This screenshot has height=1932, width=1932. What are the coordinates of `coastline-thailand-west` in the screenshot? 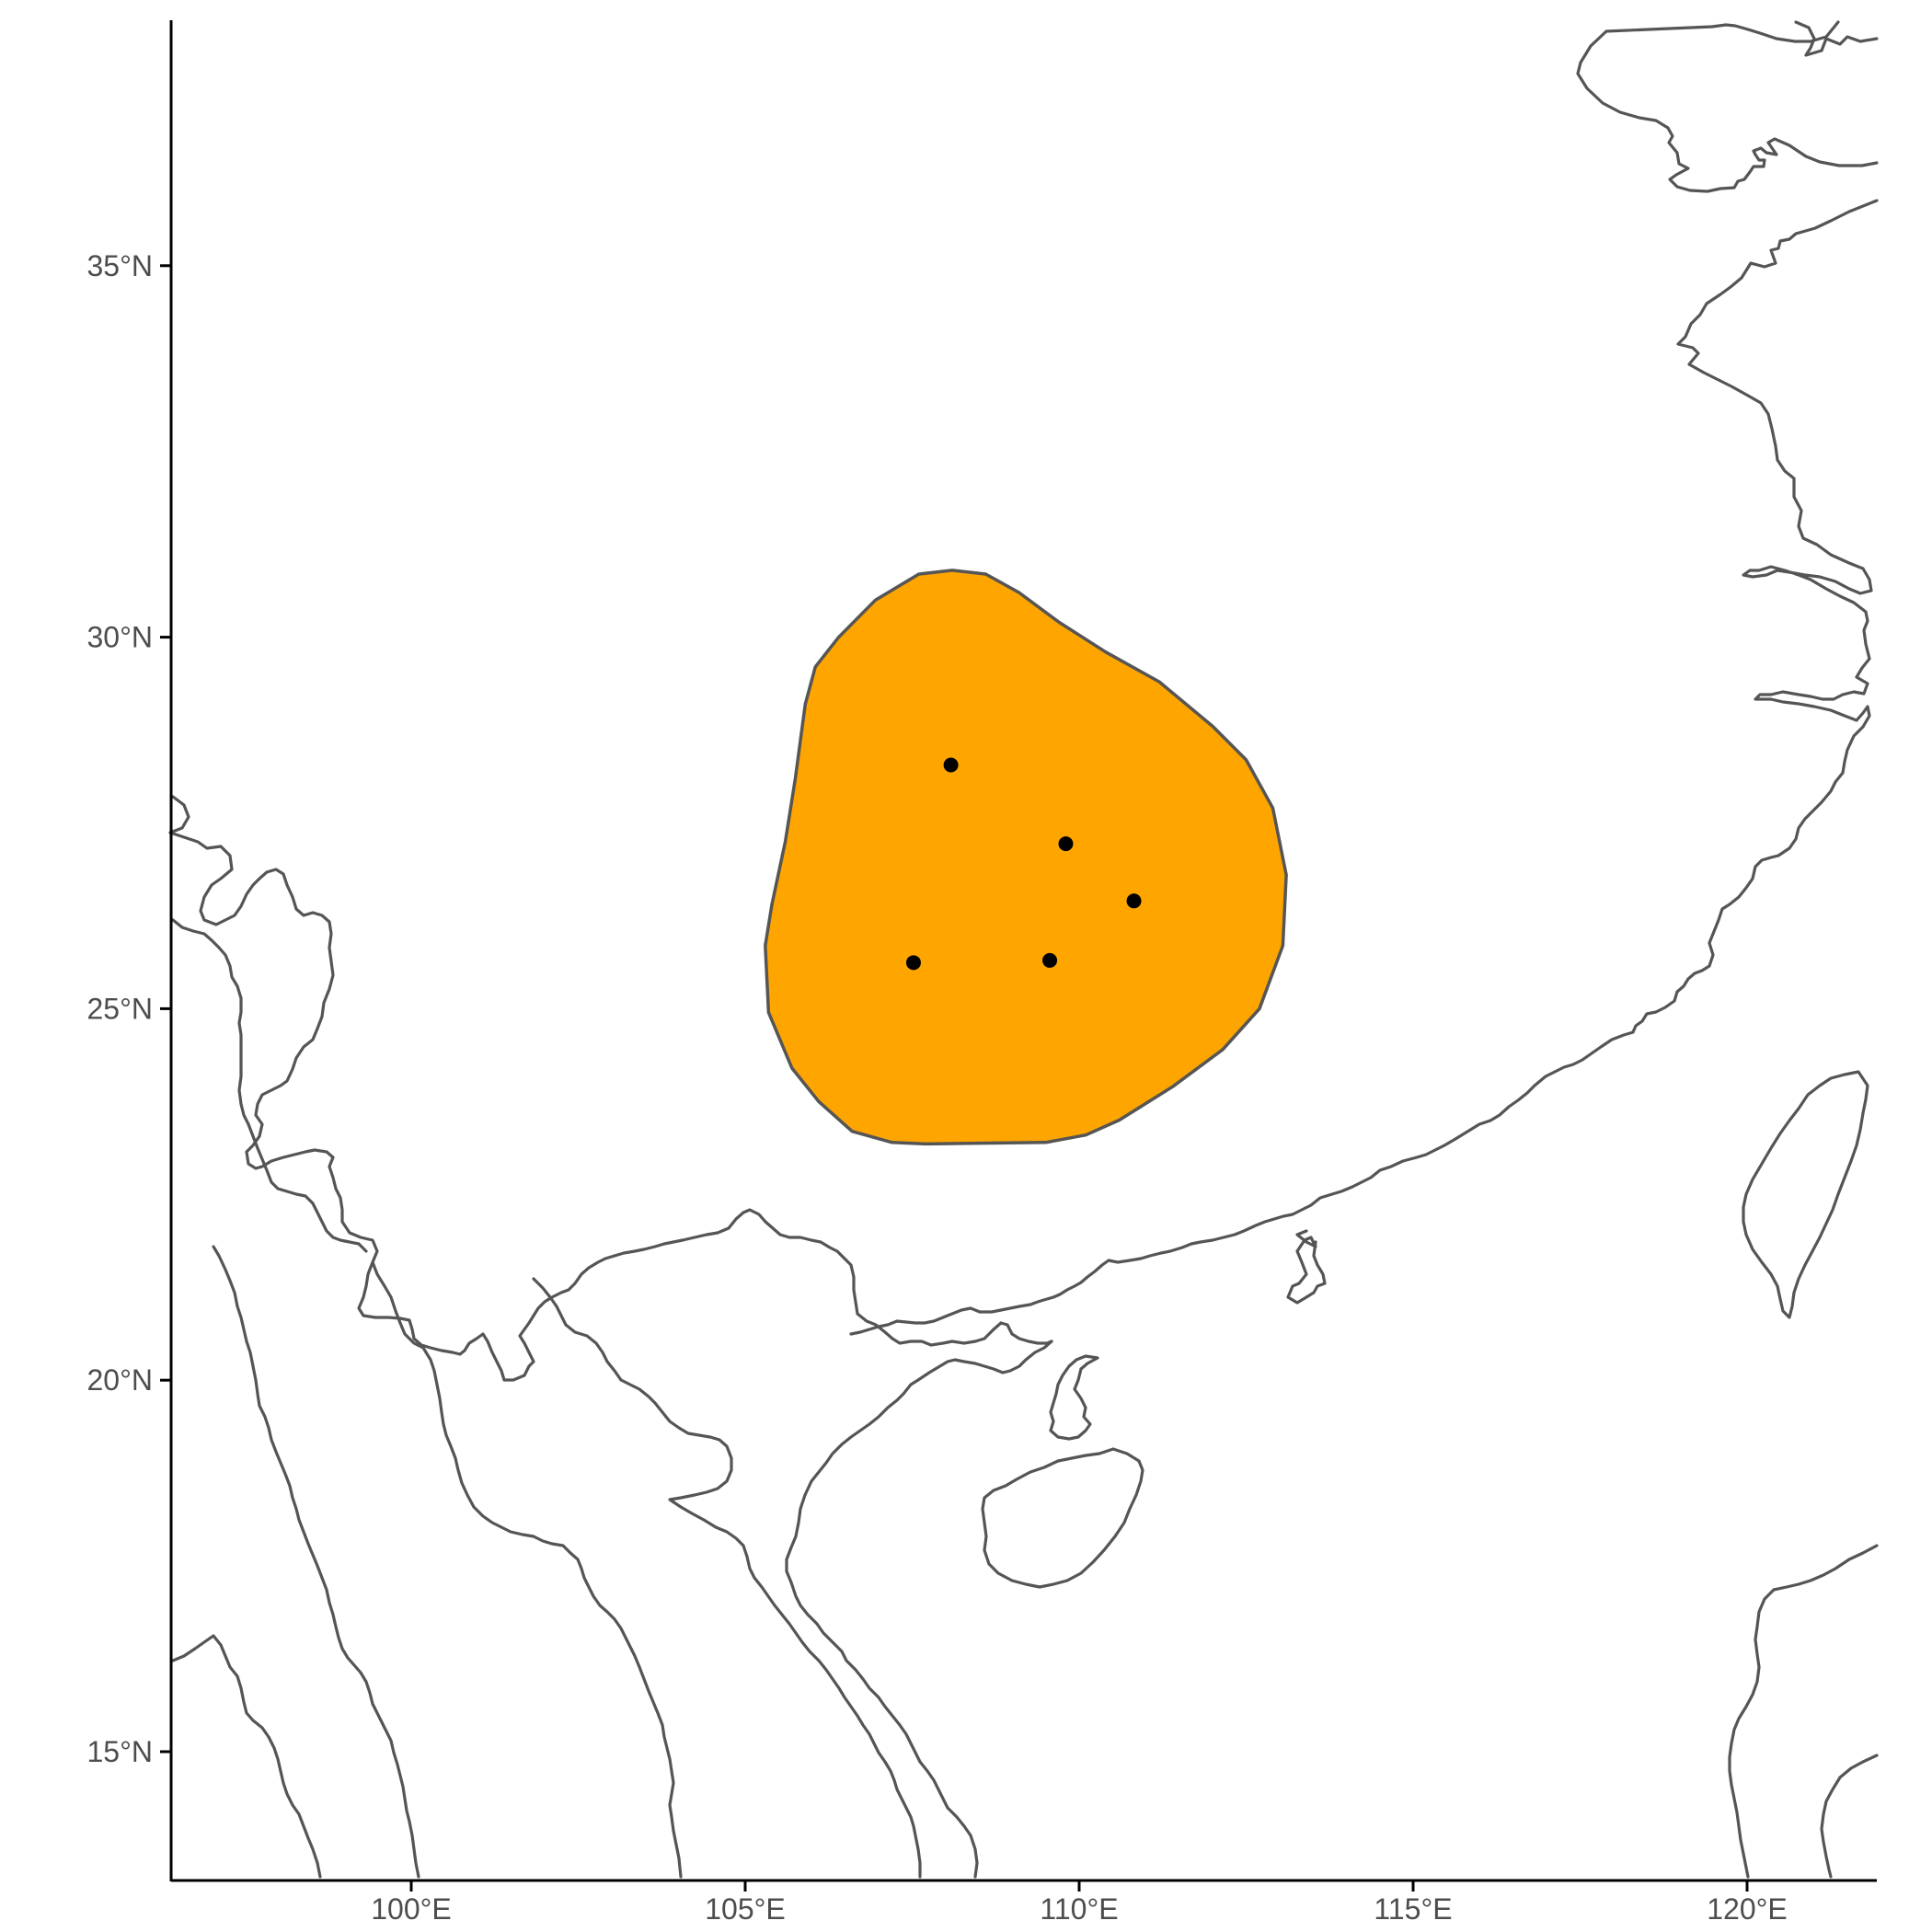 It's located at (316, 1562).